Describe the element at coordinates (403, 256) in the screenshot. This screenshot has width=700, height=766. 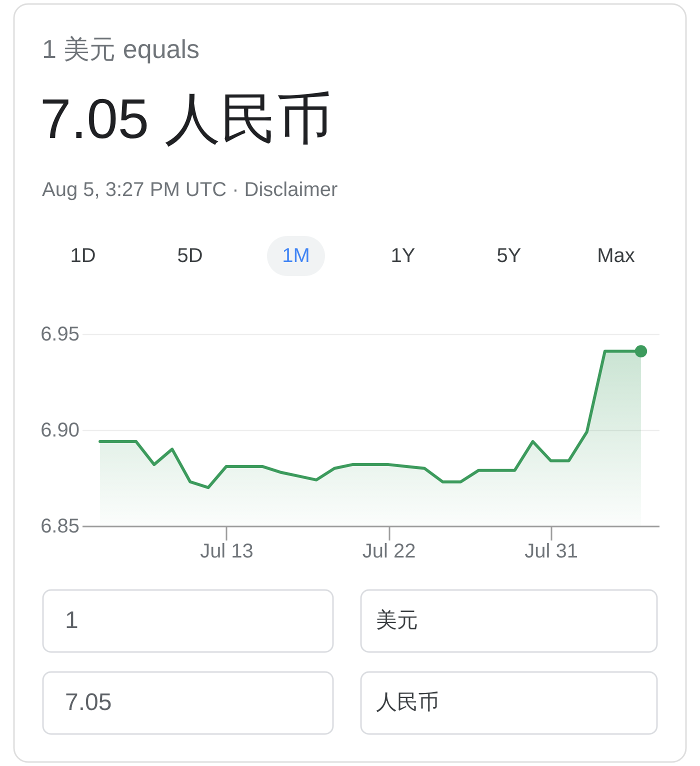
I see `text: 1Y` at that location.